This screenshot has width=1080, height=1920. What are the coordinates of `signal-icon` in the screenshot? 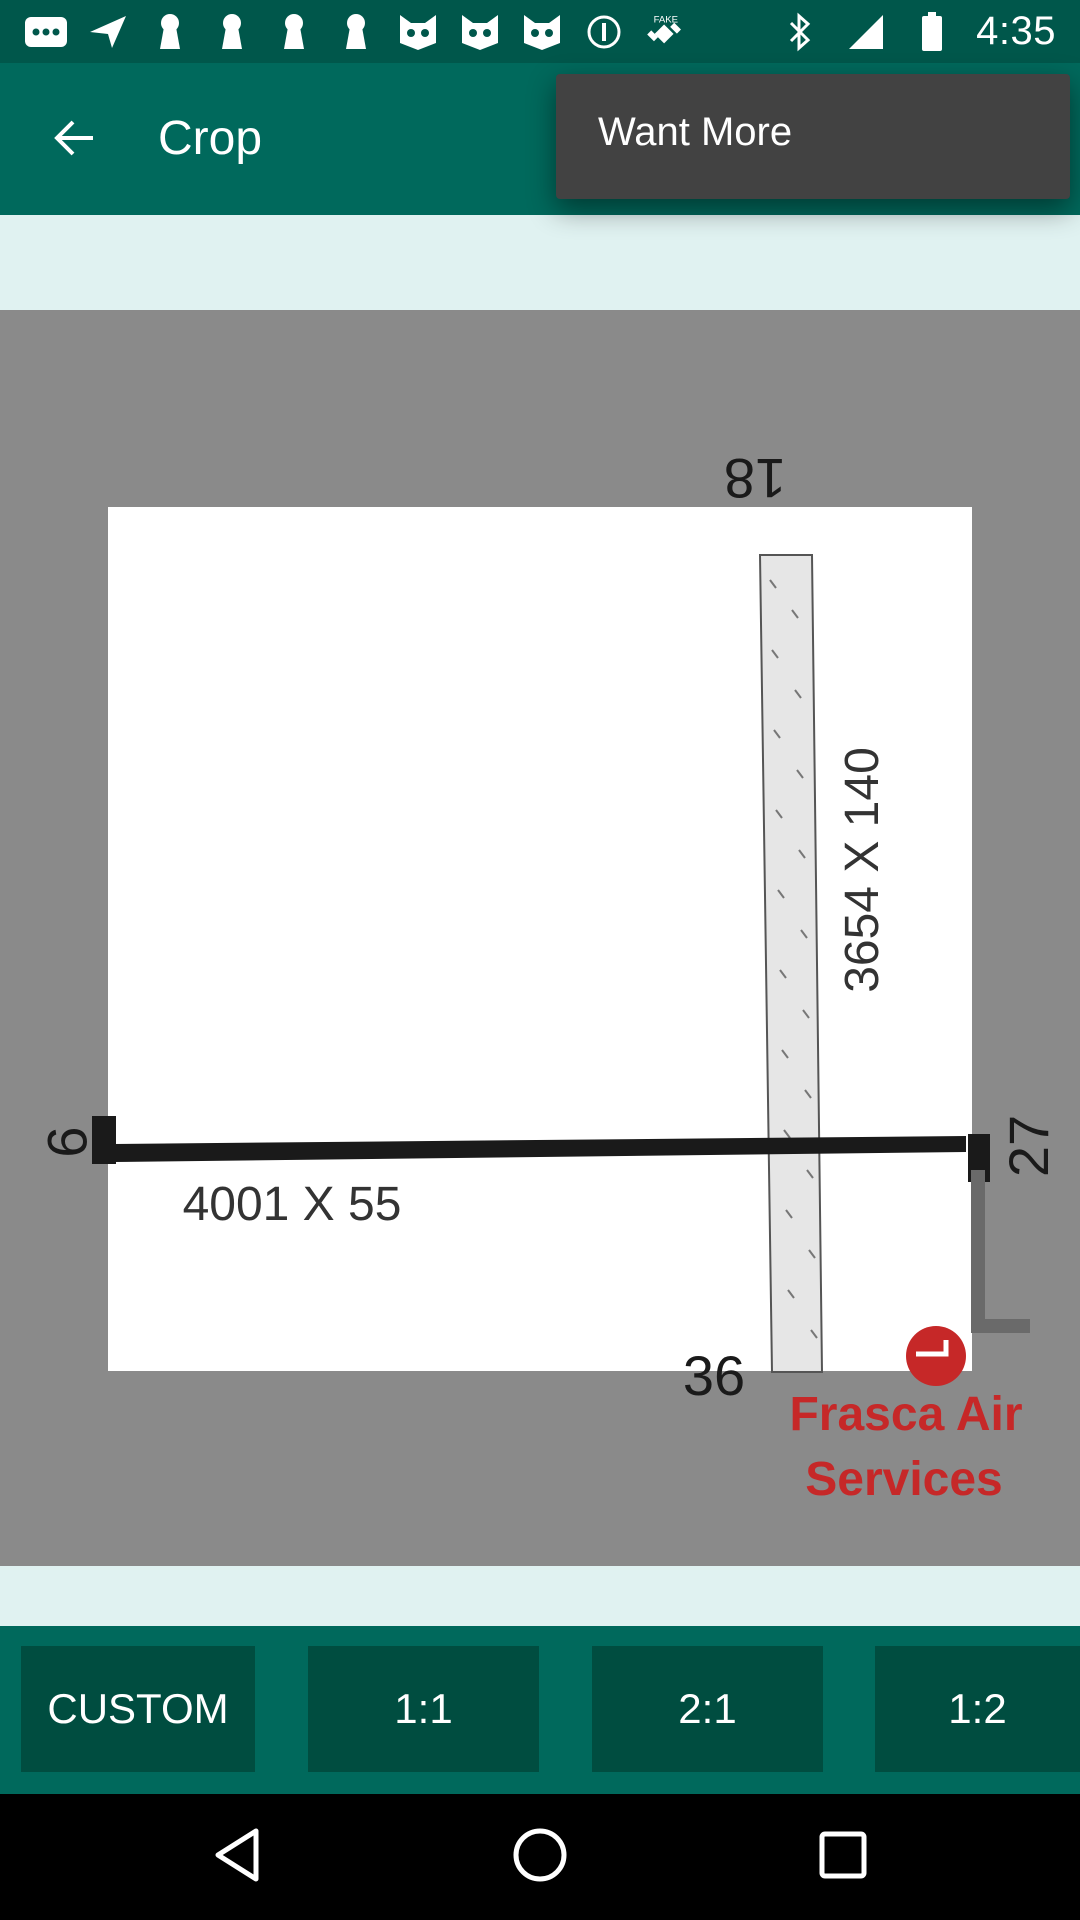 It's located at (866, 32).